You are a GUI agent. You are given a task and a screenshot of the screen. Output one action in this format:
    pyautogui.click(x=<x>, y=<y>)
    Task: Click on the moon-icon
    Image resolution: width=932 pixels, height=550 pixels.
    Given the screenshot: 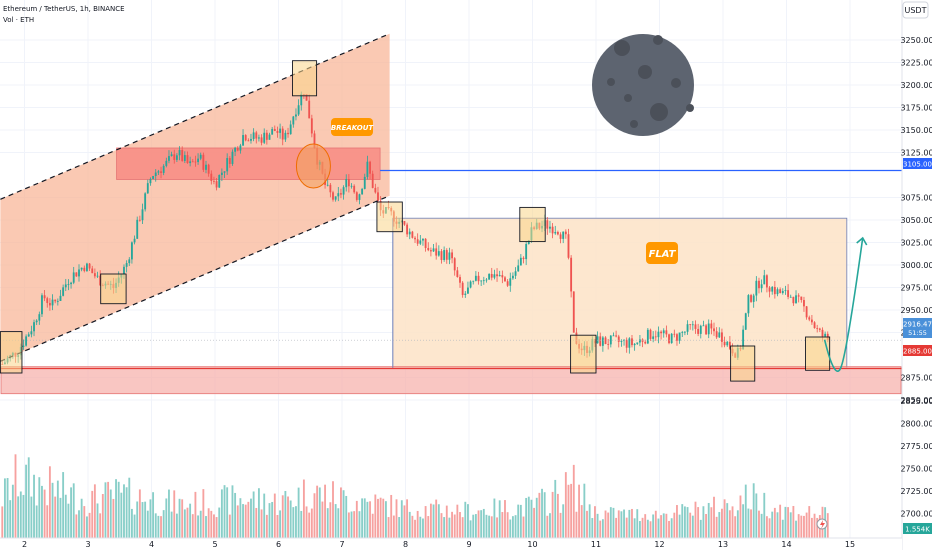 What is the action you would take?
    pyautogui.click(x=643, y=85)
    